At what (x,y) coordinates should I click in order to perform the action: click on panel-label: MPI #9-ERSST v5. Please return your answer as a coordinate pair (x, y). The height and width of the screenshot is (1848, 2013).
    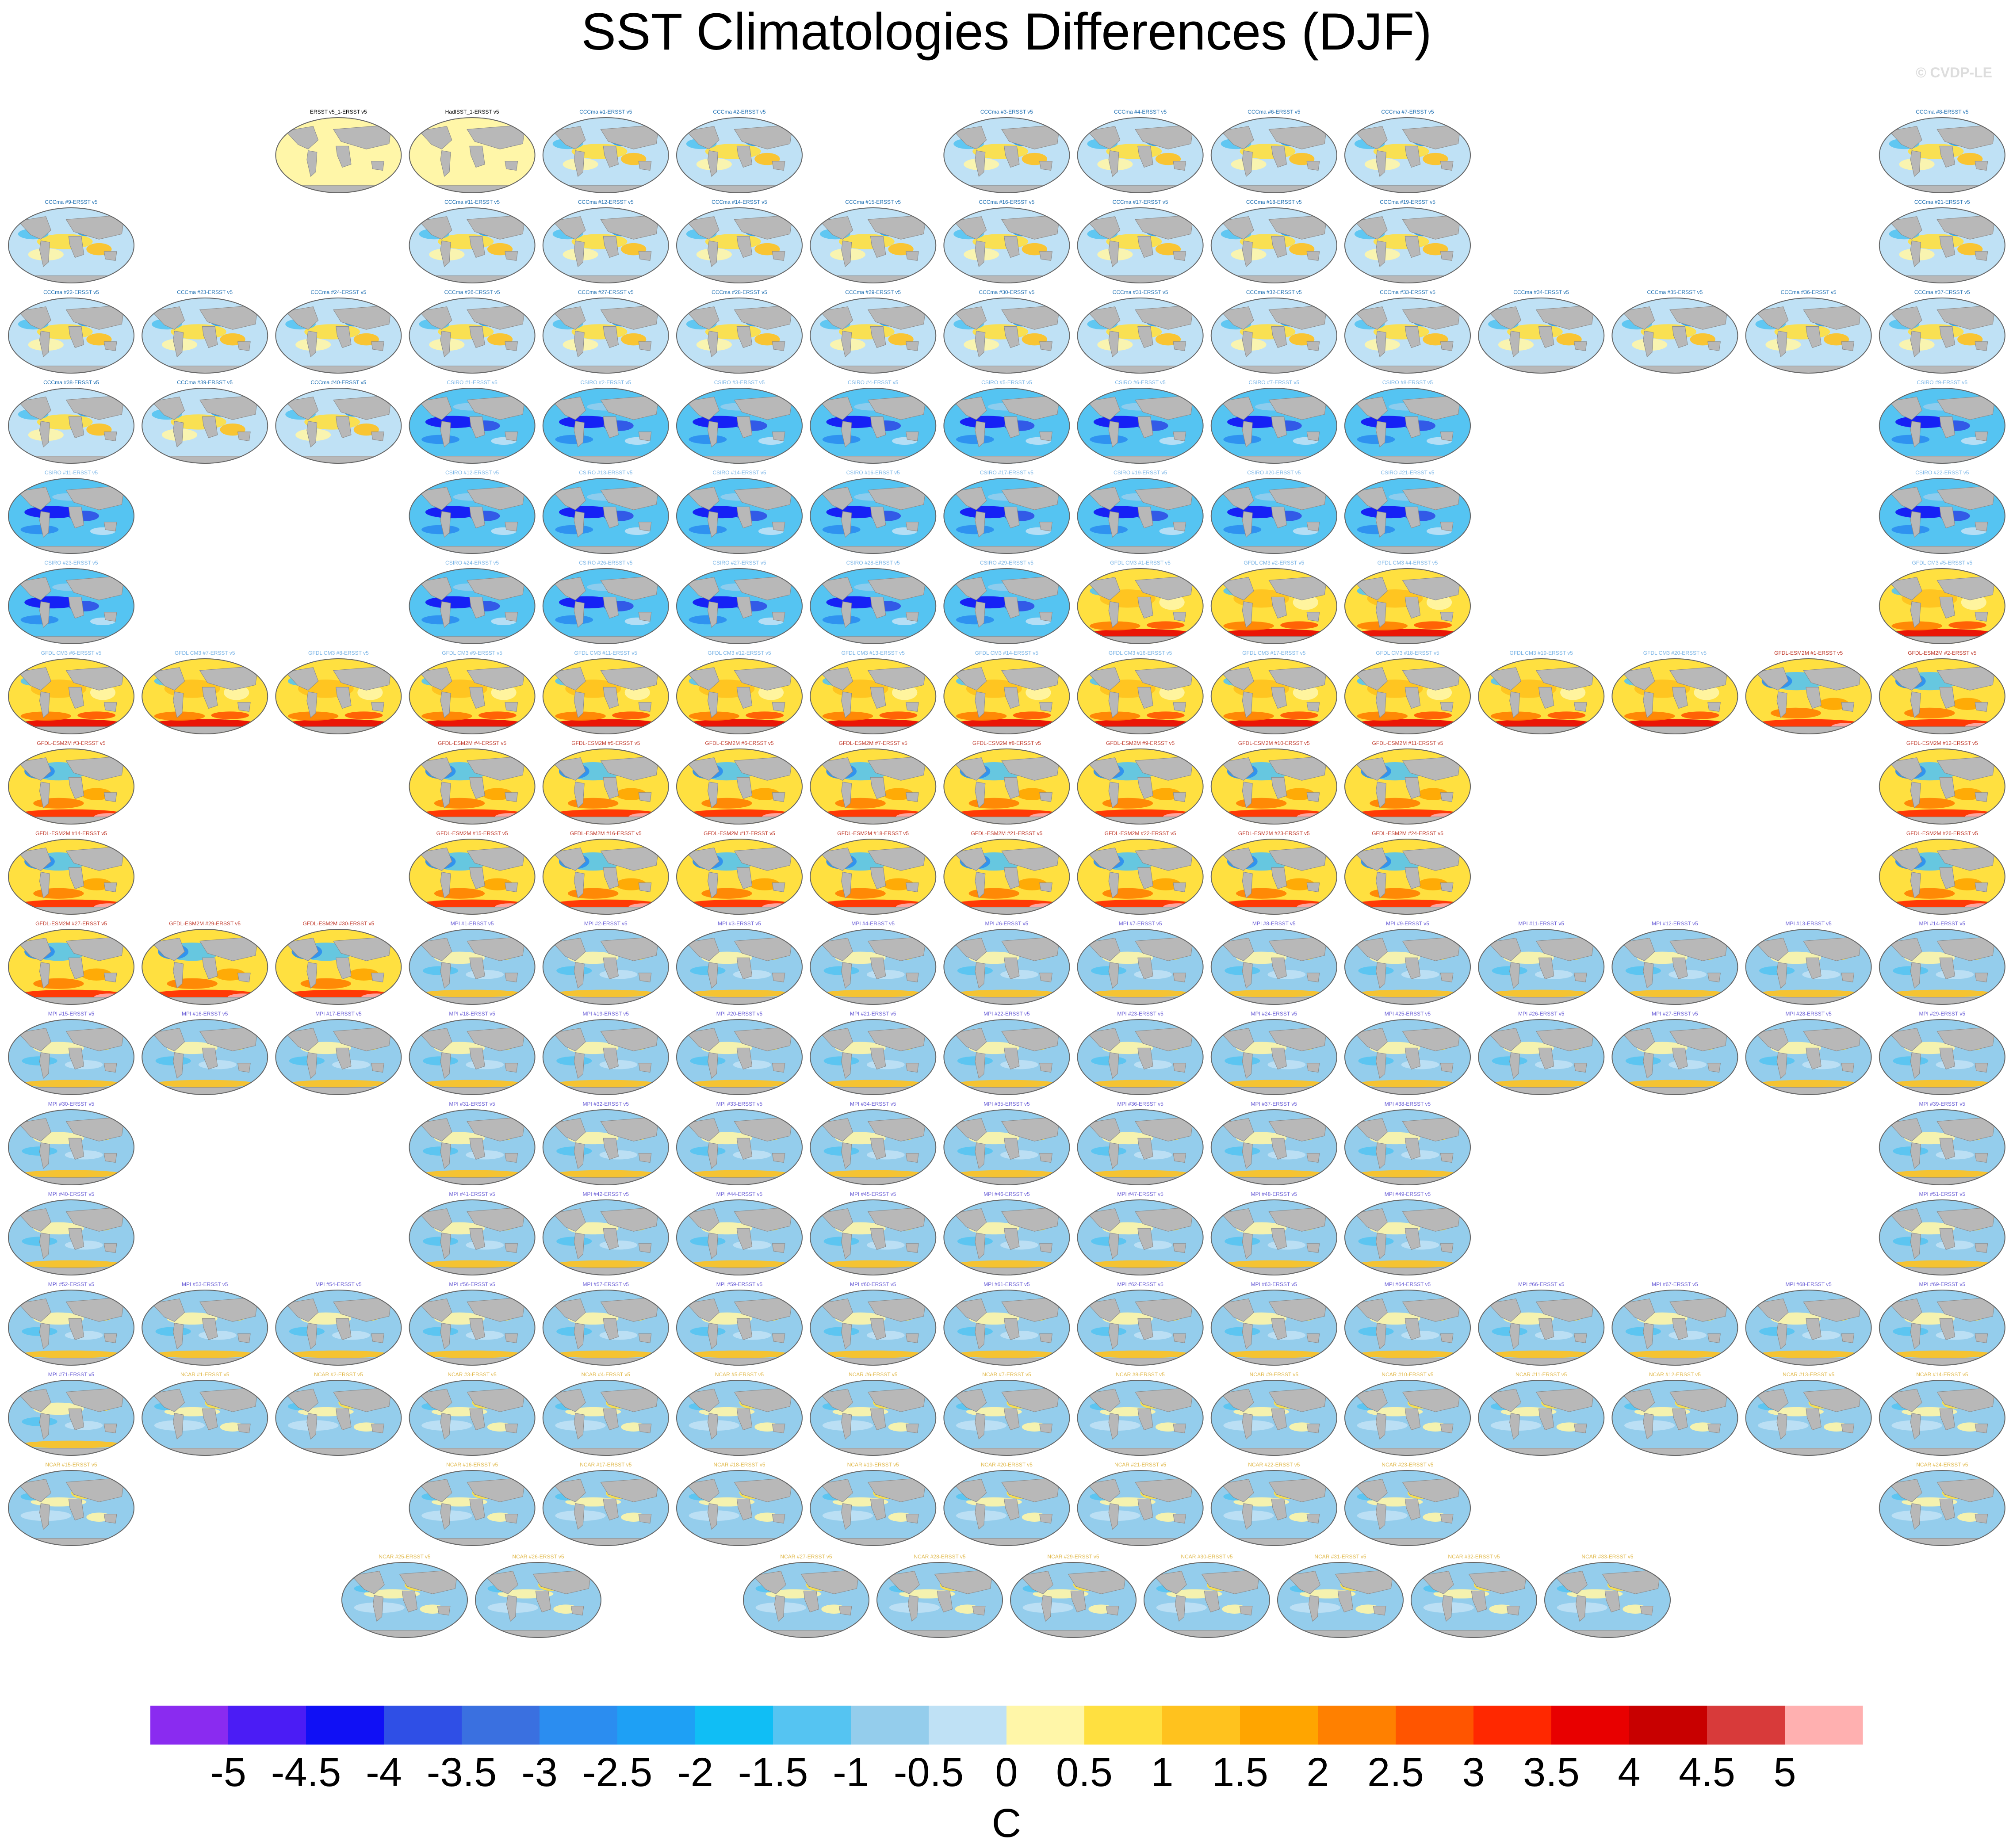
    Looking at the image, I should click on (1407, 923).